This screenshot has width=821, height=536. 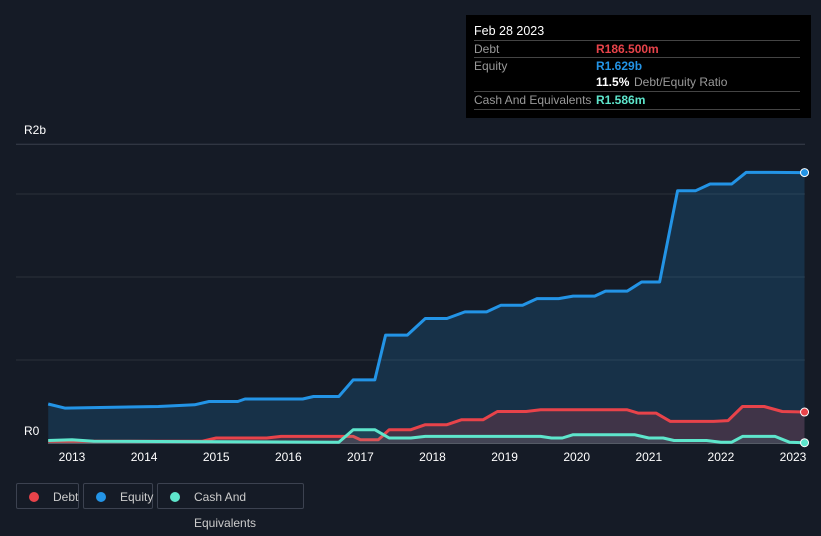 What do you see at coordinates (621, 100) in the screenshot?
I see `cash-value: R1.586m` at bounding box center [621, 100].